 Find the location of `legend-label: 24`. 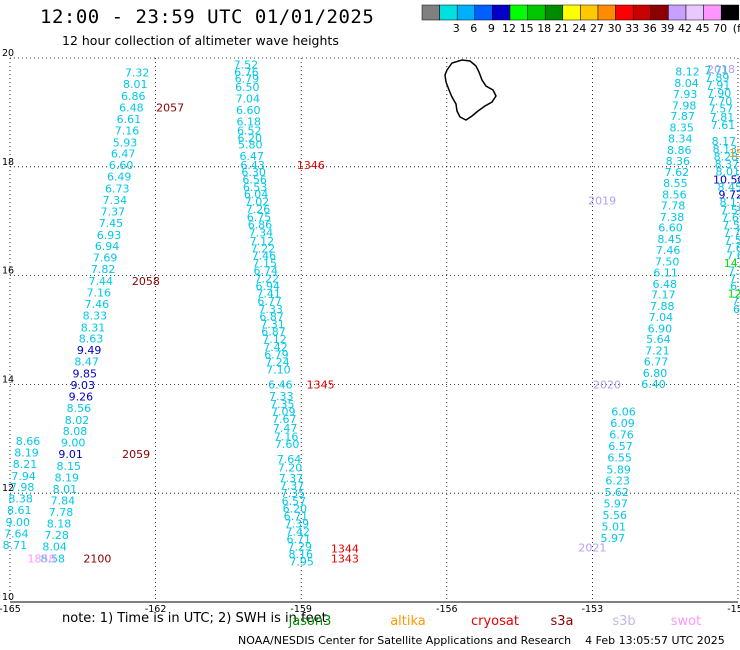

legend-label: 24 is located at coordinates (579, 28).